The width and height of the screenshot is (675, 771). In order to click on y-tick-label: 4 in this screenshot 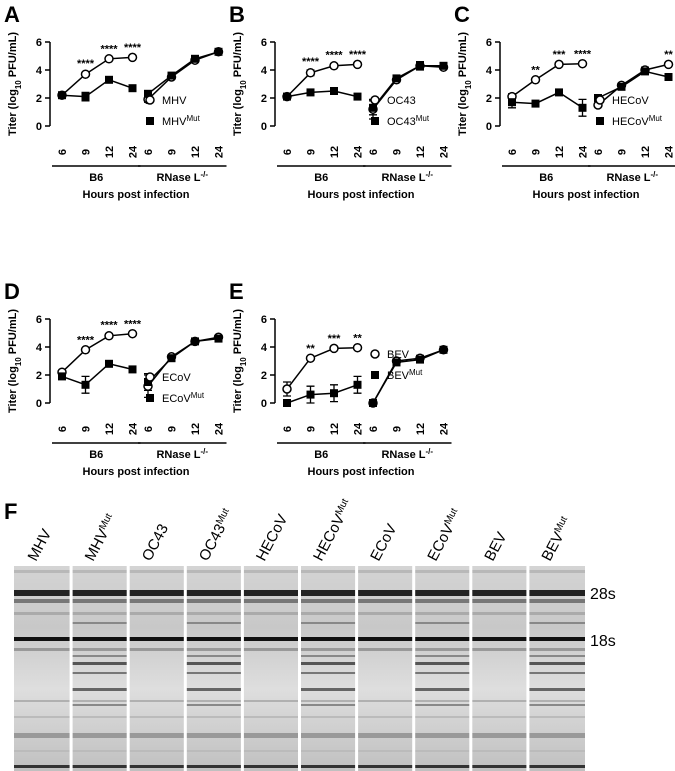, I will do `click(489, 71)`.